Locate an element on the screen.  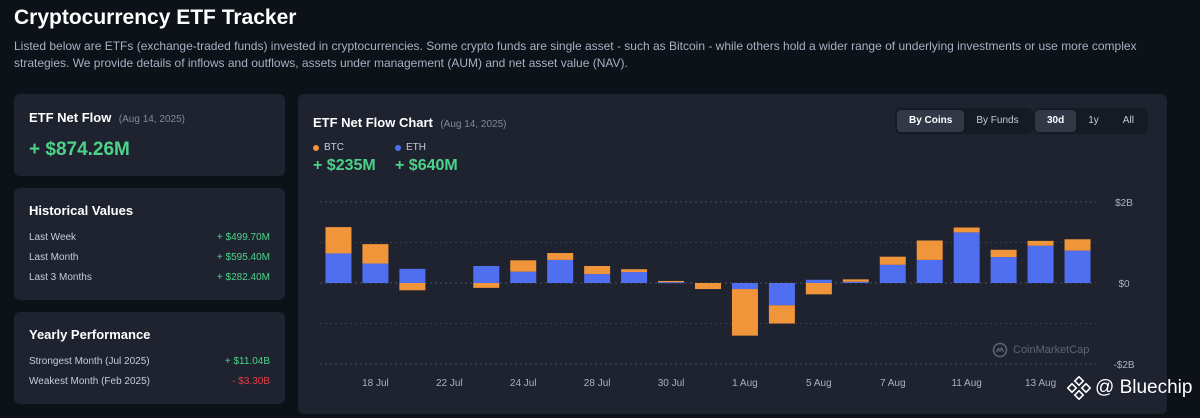
x-tick-label: 18 Jul is located at coordinates (375, 383).